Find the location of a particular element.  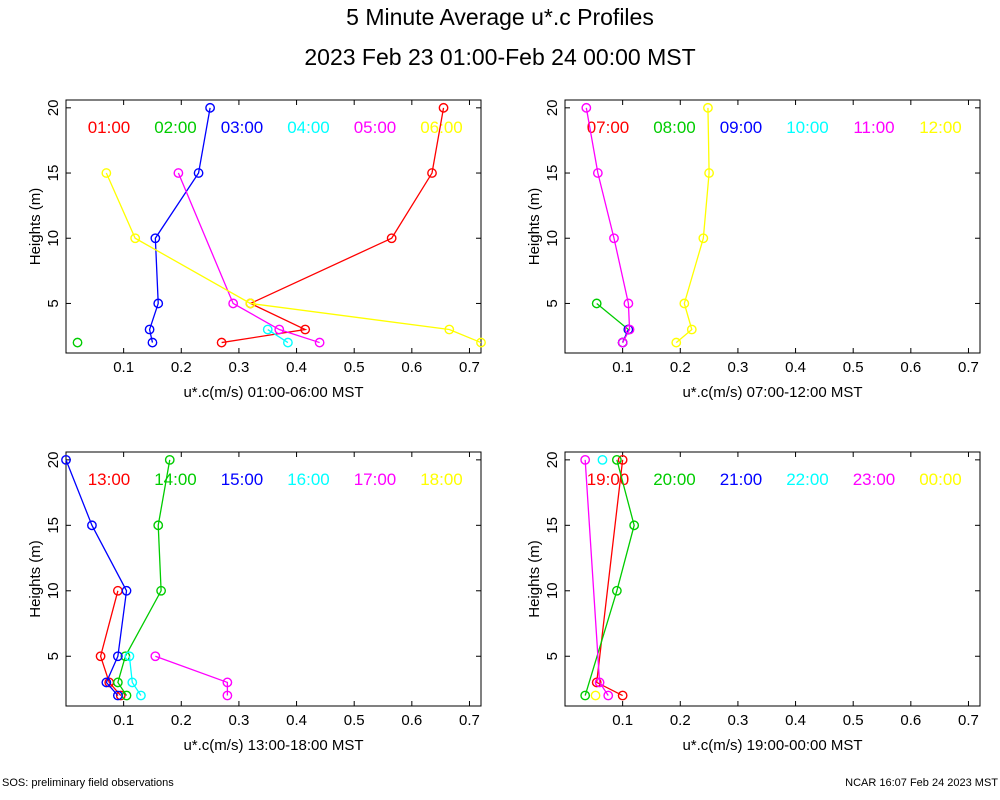

y-tick-label: 15 is located at coordinates (53, 525).